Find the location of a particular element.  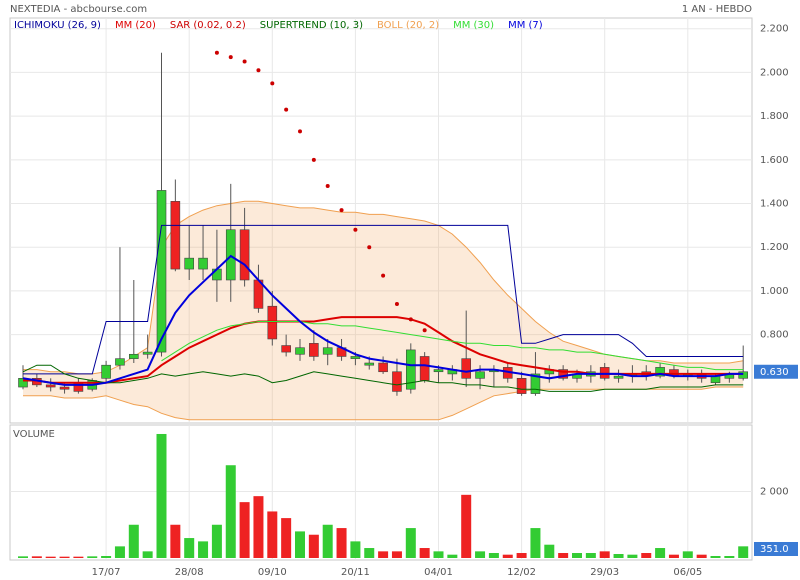

y-tick-label: 0.800 is located at coordinates (774, 335).